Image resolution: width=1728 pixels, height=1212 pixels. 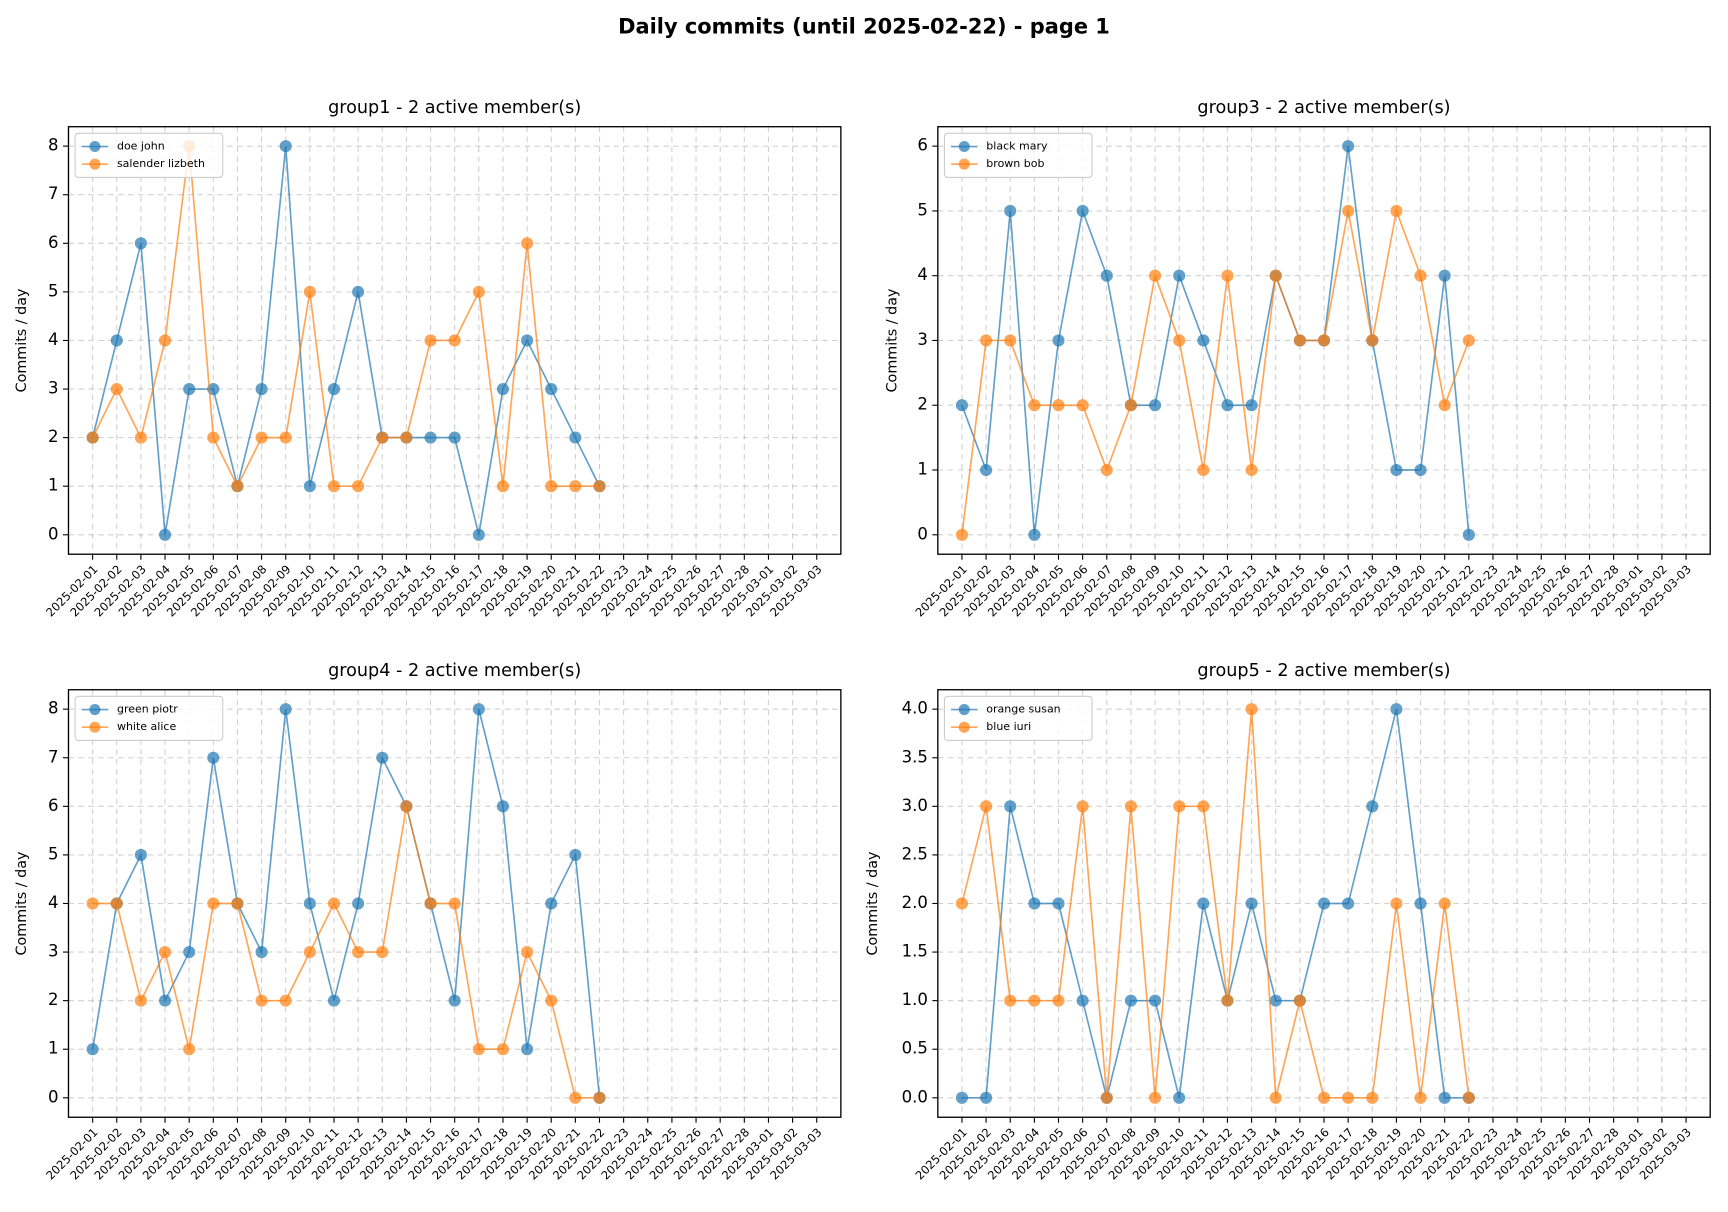 What do you see at coordinates (454, 108) in the screenshot?
I see `subplot-title: group1 - 2 active member(s)` at bounding box center [454, 108].